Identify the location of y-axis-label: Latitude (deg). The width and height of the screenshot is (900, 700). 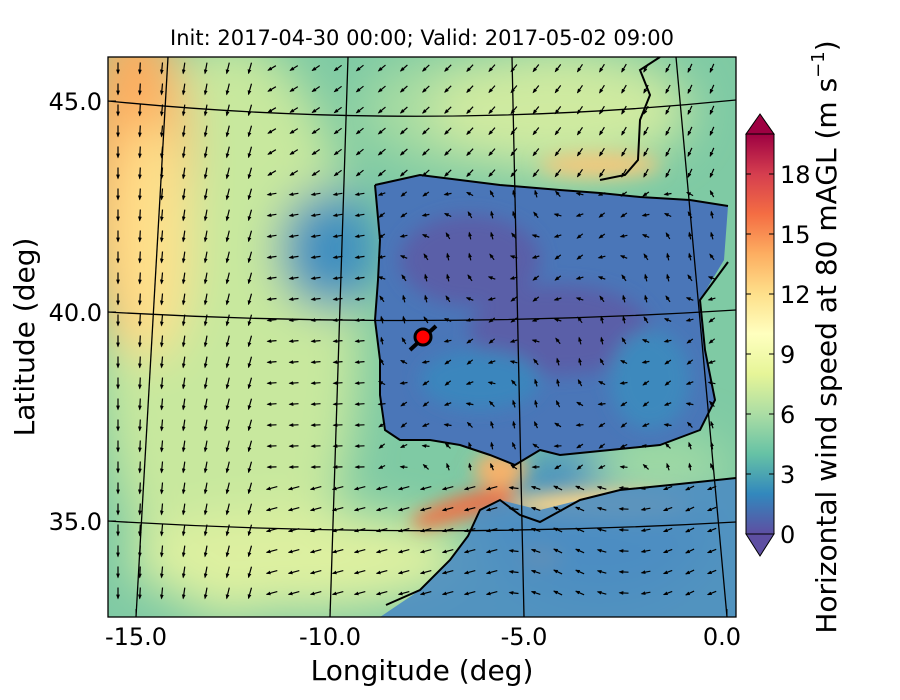
(24, 337).